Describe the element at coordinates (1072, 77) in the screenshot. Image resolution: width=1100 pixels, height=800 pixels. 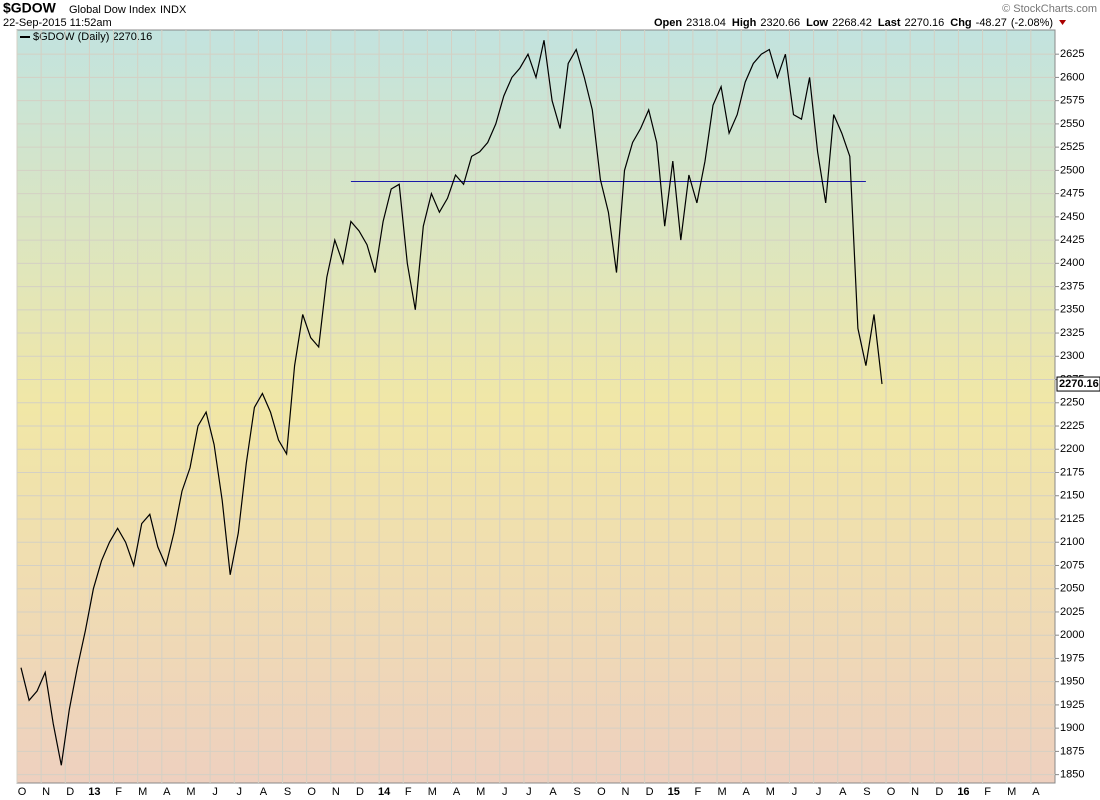
I see `y-tick-label: 2600` at that location.